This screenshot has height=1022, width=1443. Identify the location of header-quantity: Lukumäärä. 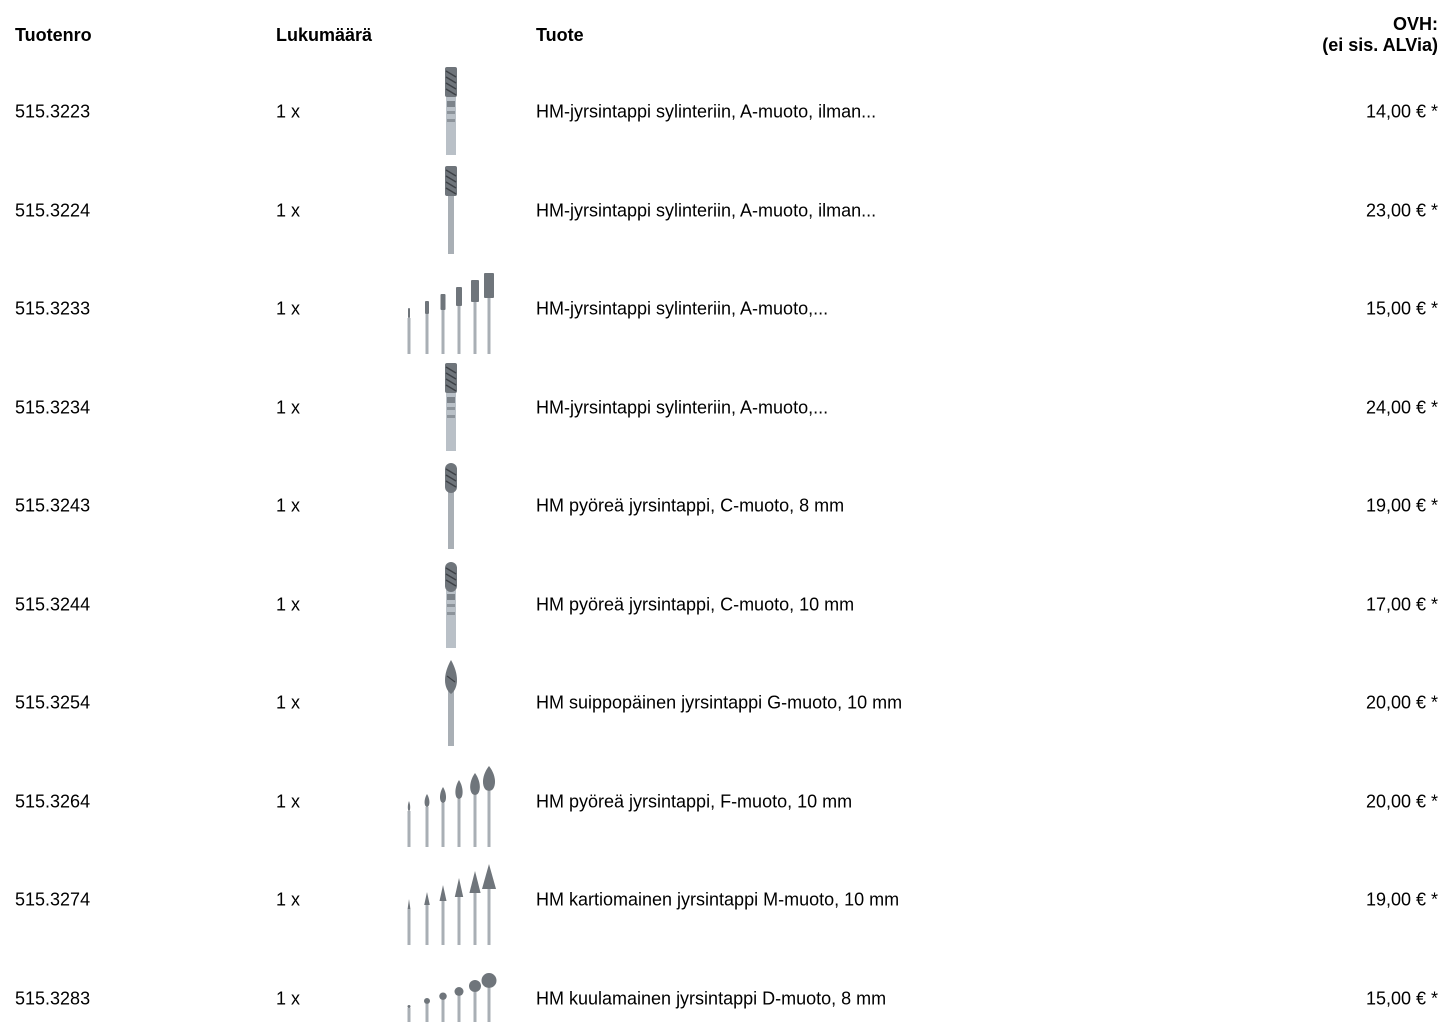
(324, 35).